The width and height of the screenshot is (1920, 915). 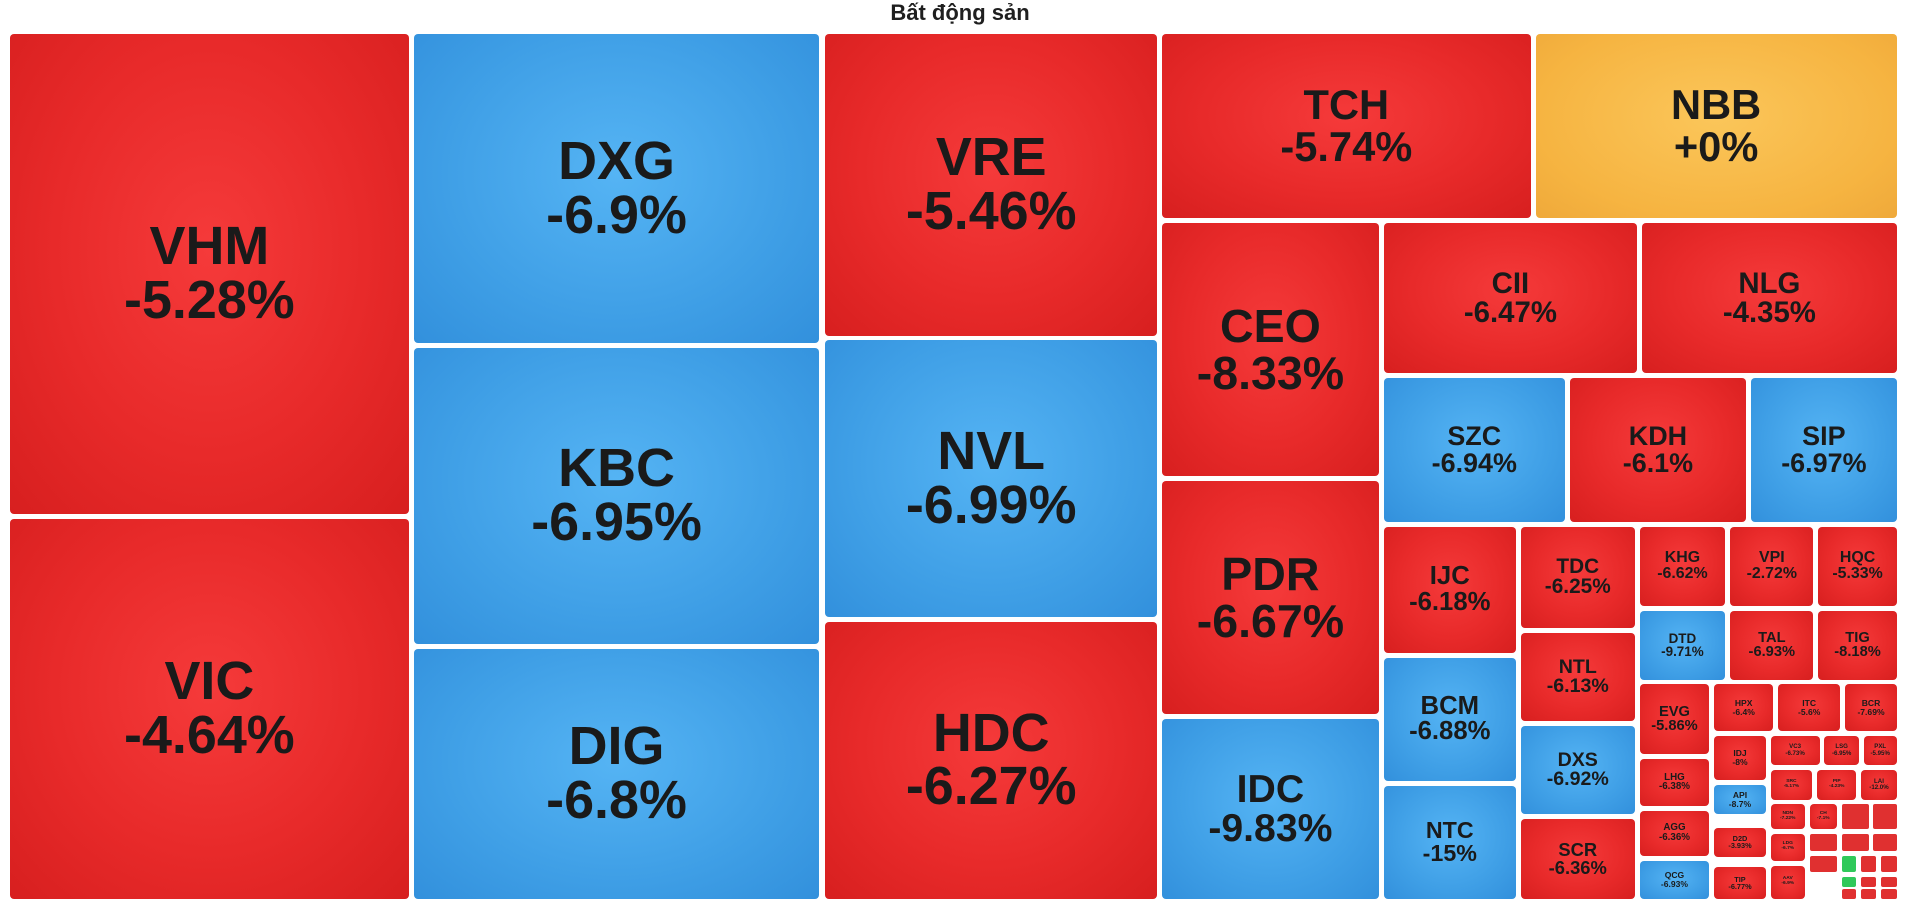 I want to click on tile-symbol: VIC, so click(x=209, y=681).